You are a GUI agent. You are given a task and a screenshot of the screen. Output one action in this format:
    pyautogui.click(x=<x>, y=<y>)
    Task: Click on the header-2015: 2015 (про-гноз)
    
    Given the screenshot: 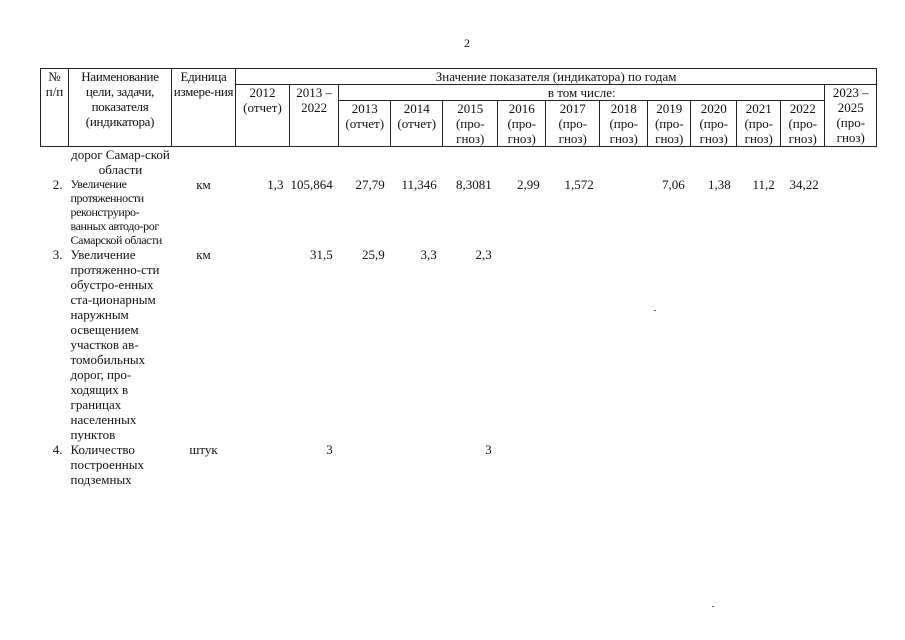 What is the action you would take?
    pyautogui.click(x=470, y=123)
    